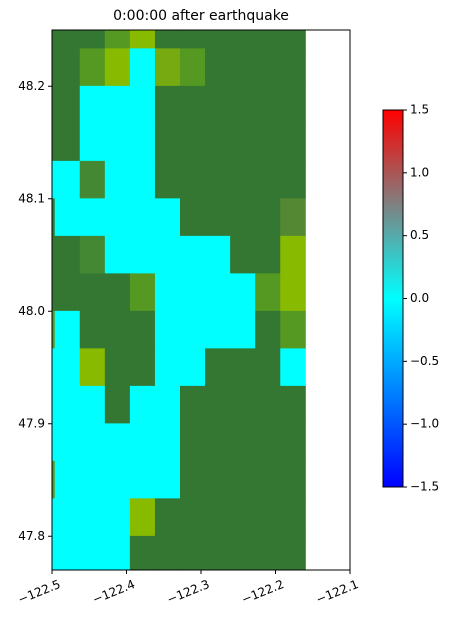 The width and height of the screenshot is (454, 619). I want to click on y-tick-label: 48.2, so click(31, 86).